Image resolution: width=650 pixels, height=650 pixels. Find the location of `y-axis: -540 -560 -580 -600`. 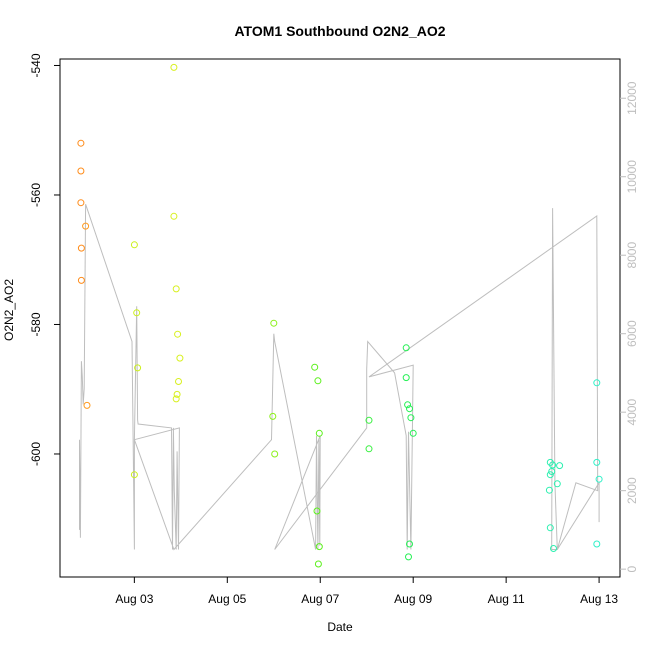

y-axis: -540 -560 -580 -600 is located at coordinates (44, 259).